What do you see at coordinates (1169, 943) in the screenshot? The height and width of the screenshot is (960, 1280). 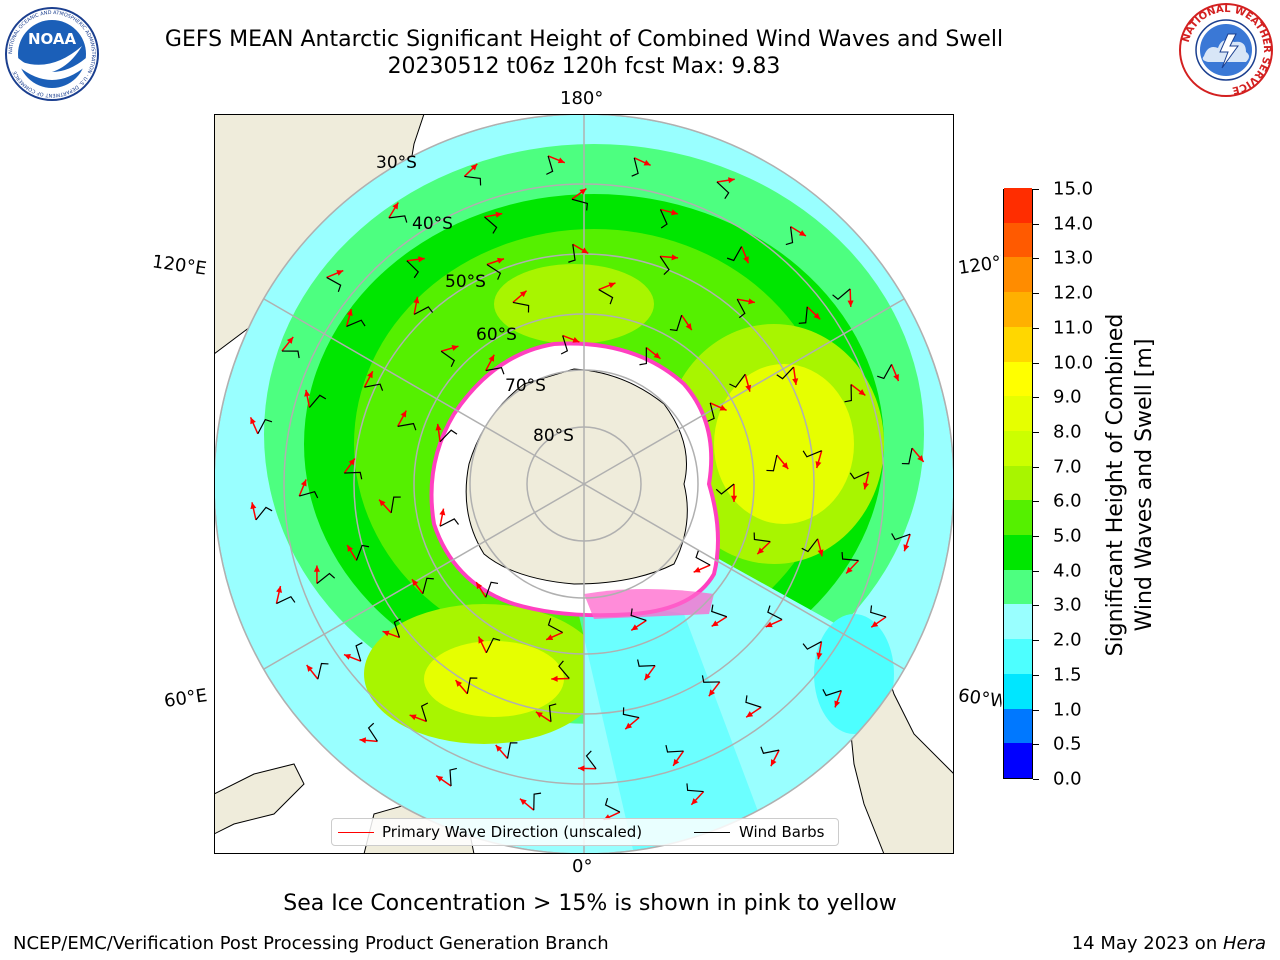 I see `footer-date: 14 May 2023 on Hera` at bounding box center [1169, 943].